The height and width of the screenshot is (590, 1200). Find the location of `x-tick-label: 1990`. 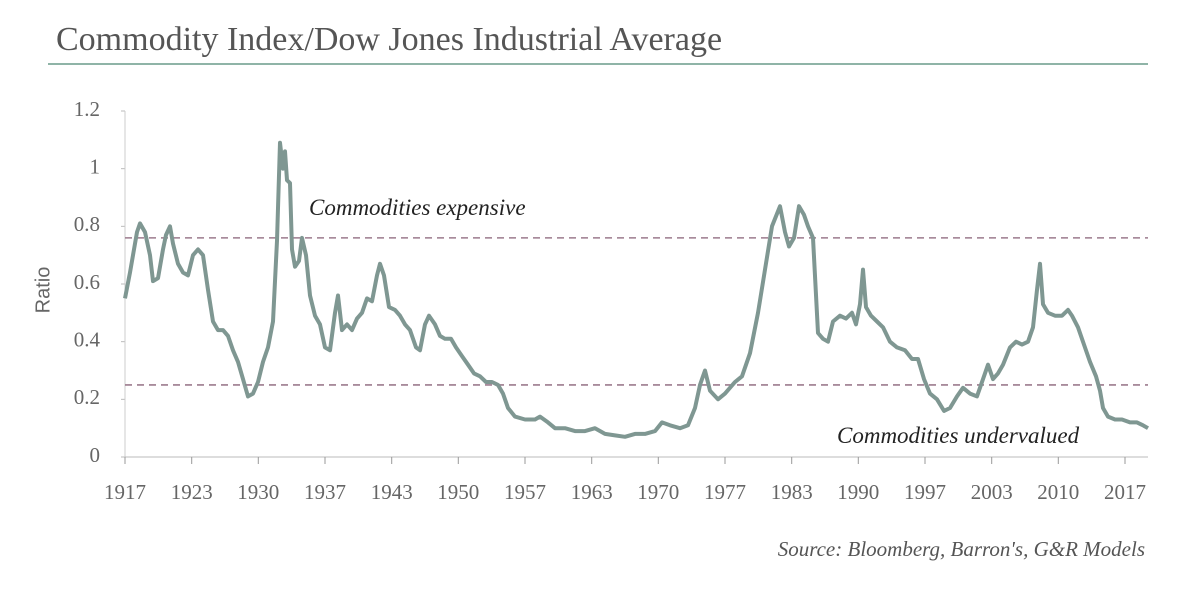

x-tick-label: 1990 is located at coordinates (858, 492).